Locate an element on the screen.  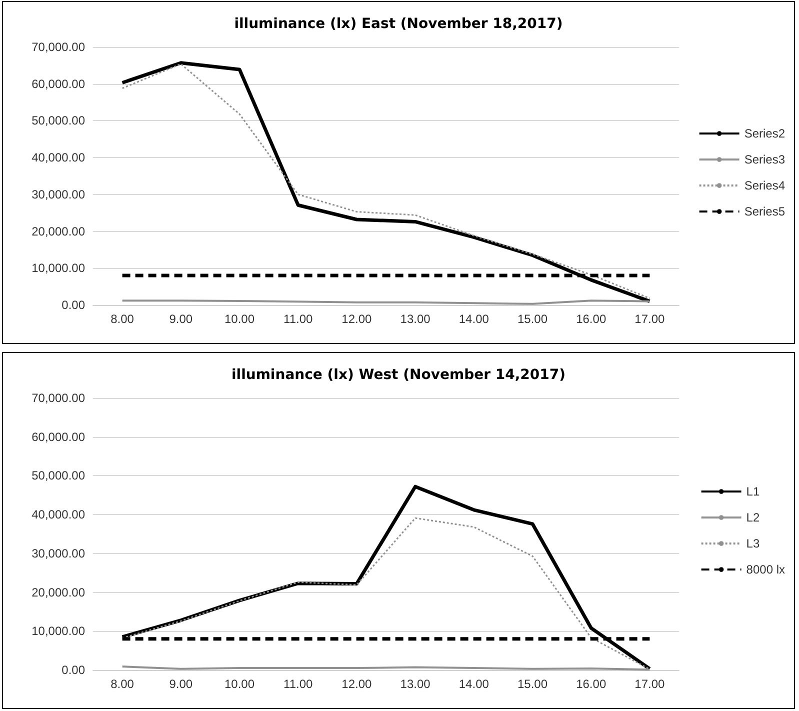
legend-label: L2 is located at coordinates (753, 517).